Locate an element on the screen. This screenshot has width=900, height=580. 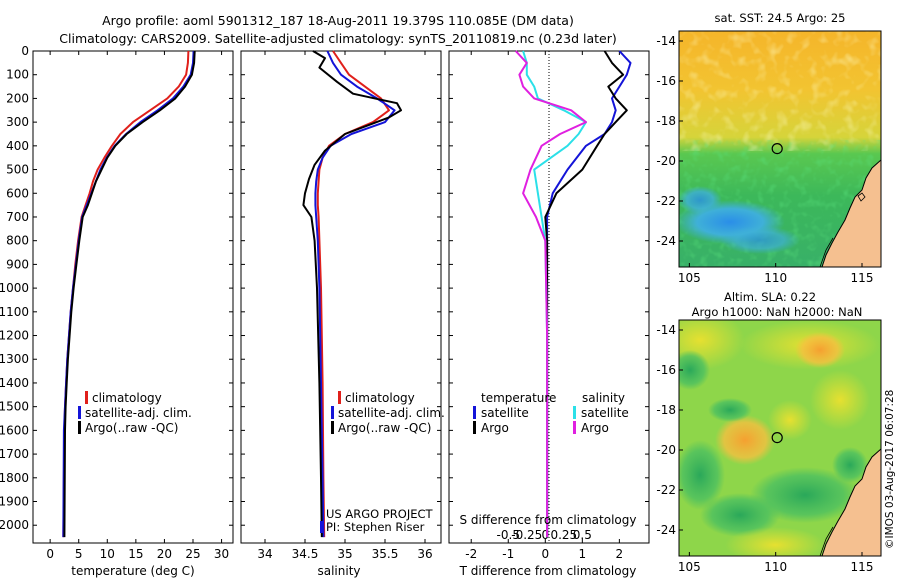
x-tick-label: 1 is located at coordinates (583, 554).